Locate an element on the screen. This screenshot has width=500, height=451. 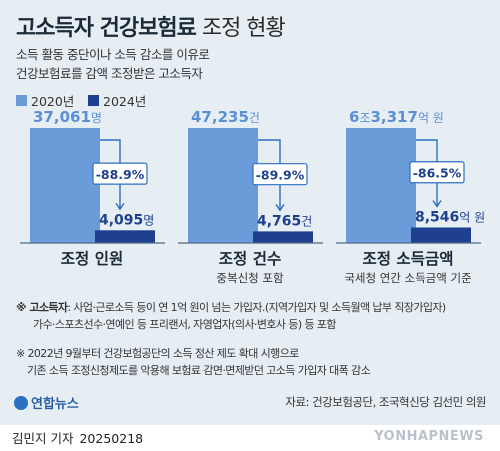
value-label-2020: 47,235건 is located at coordinates (225, 117).